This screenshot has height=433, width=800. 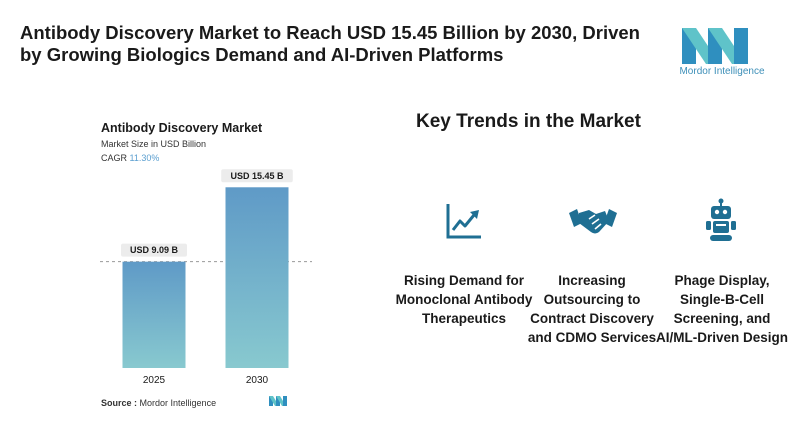 What do you see at coordinates (722, 71) in the screenshot?
I see `logo-text: Mordor Intelligence` at bounding box center [722, 71].